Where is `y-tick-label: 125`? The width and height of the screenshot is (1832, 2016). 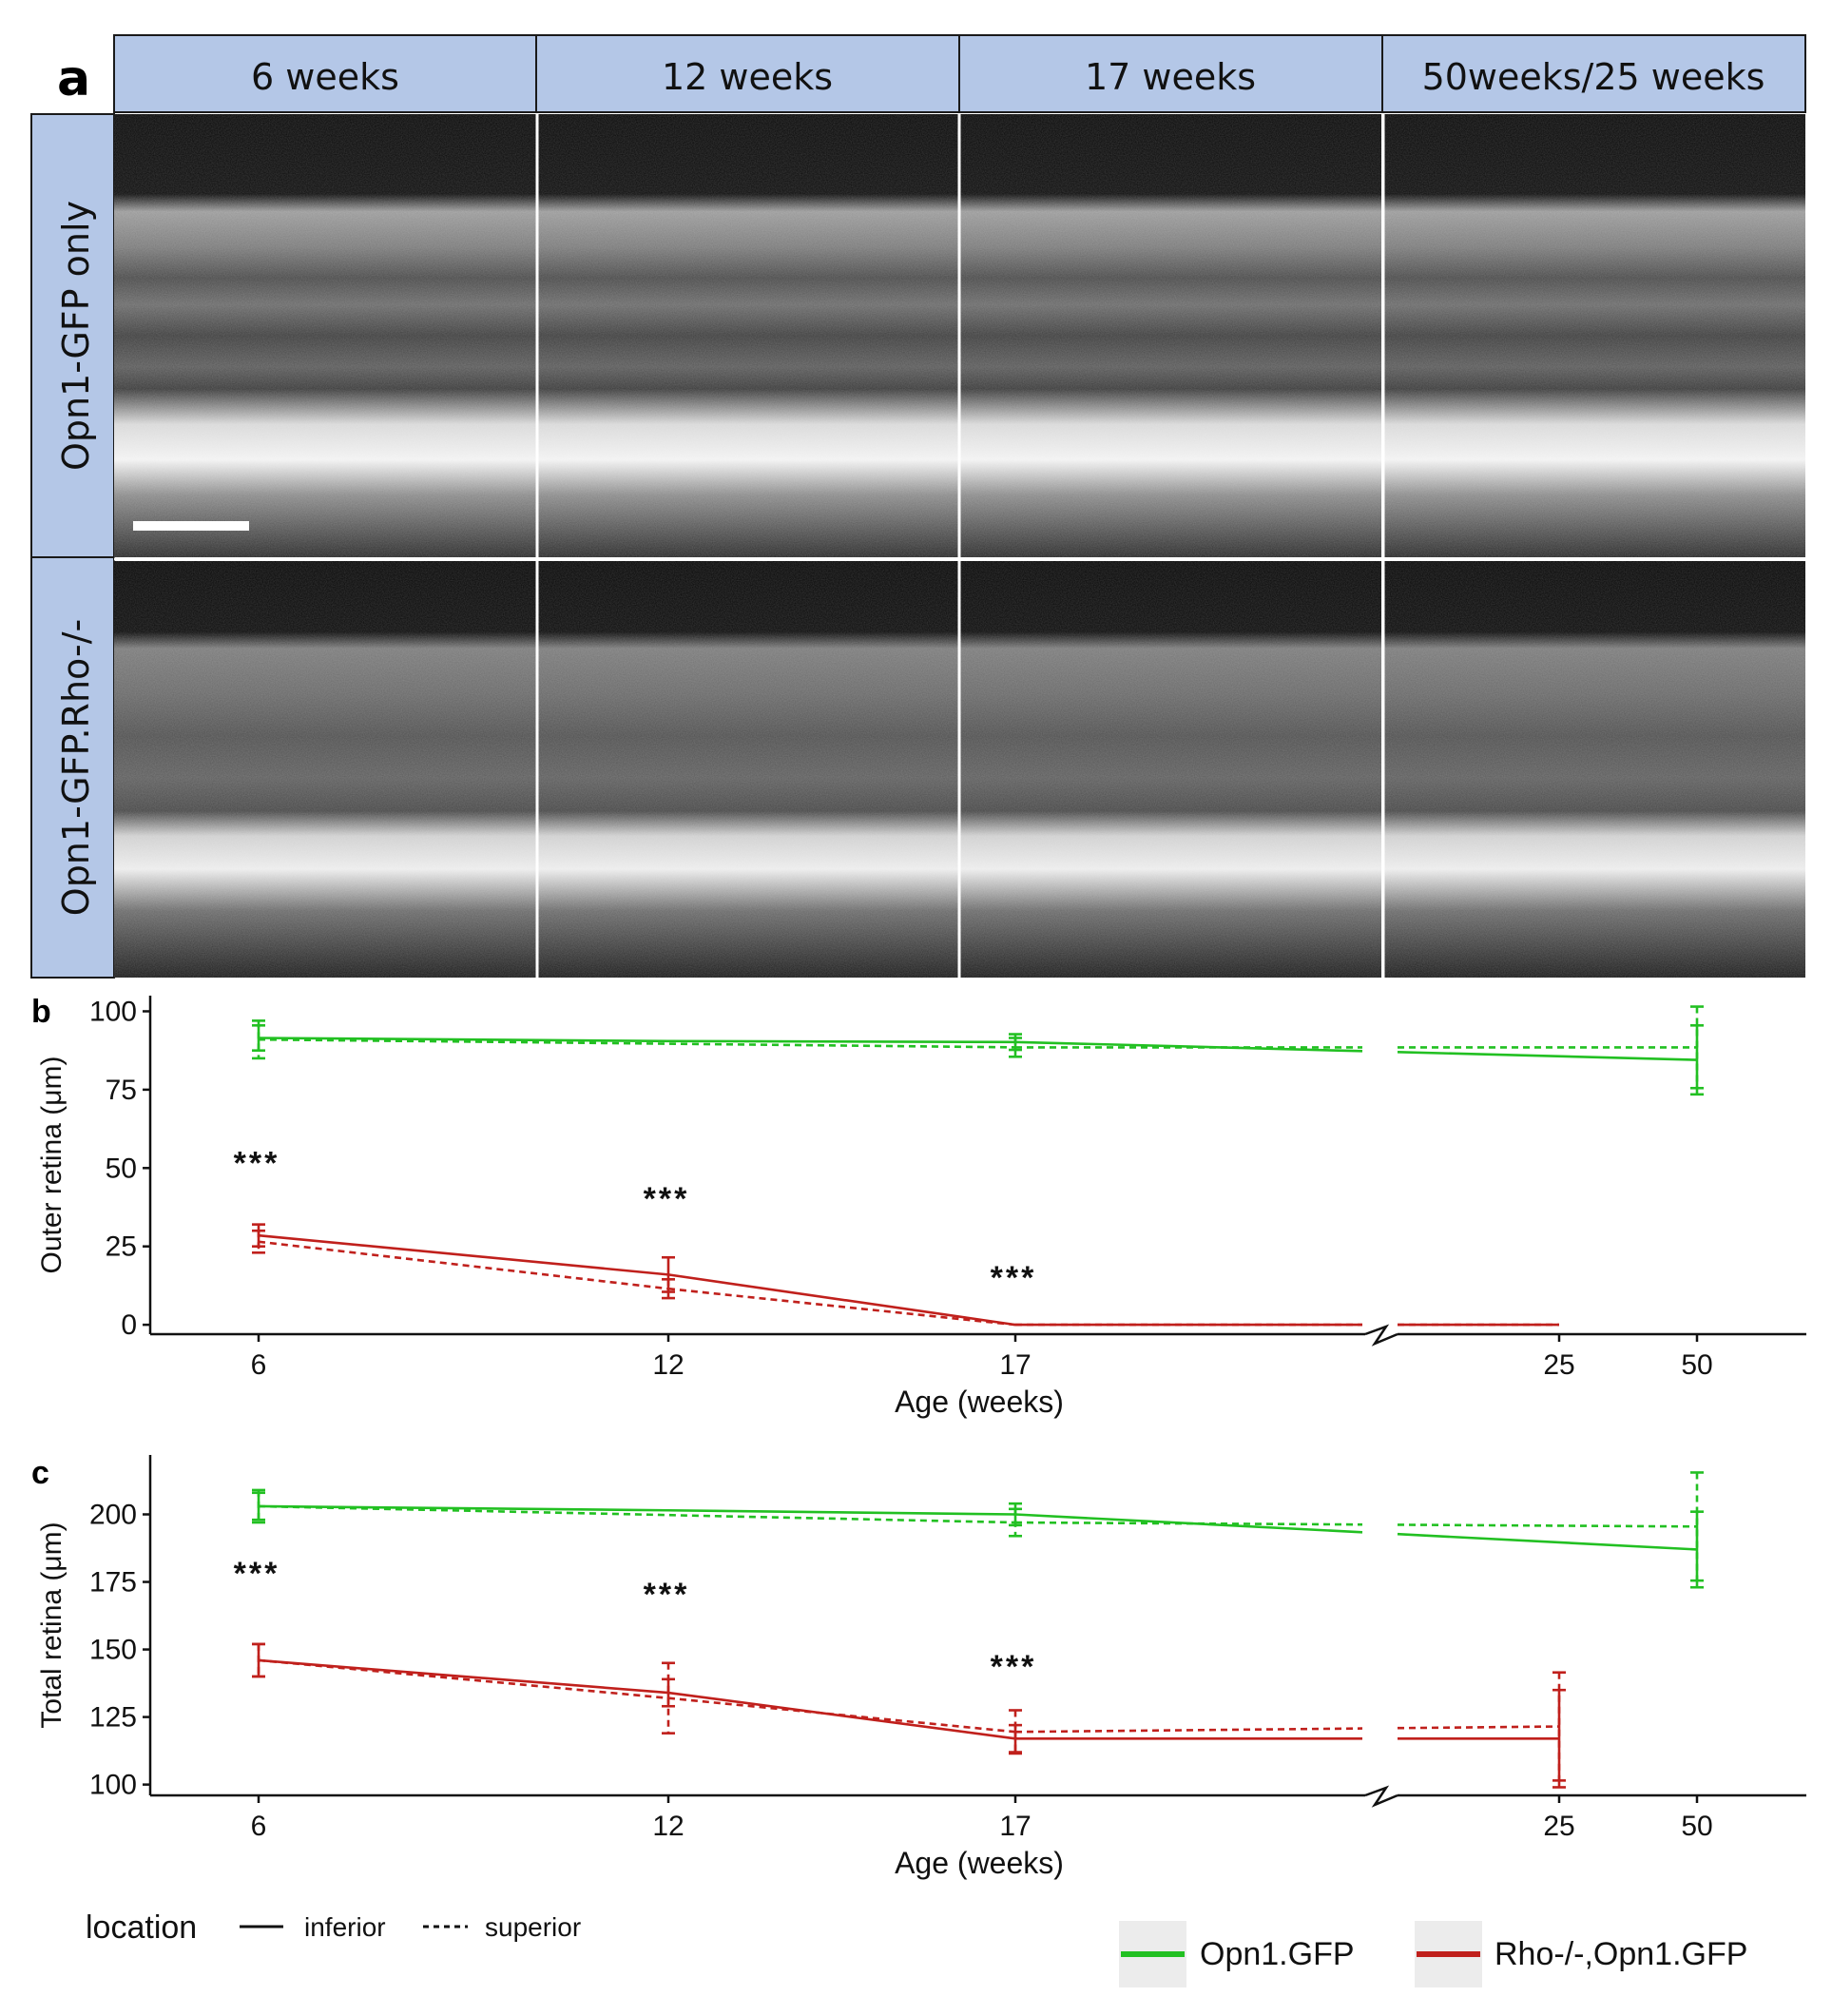
y-tick-label: 125 is located at coordinates (113, 1718).